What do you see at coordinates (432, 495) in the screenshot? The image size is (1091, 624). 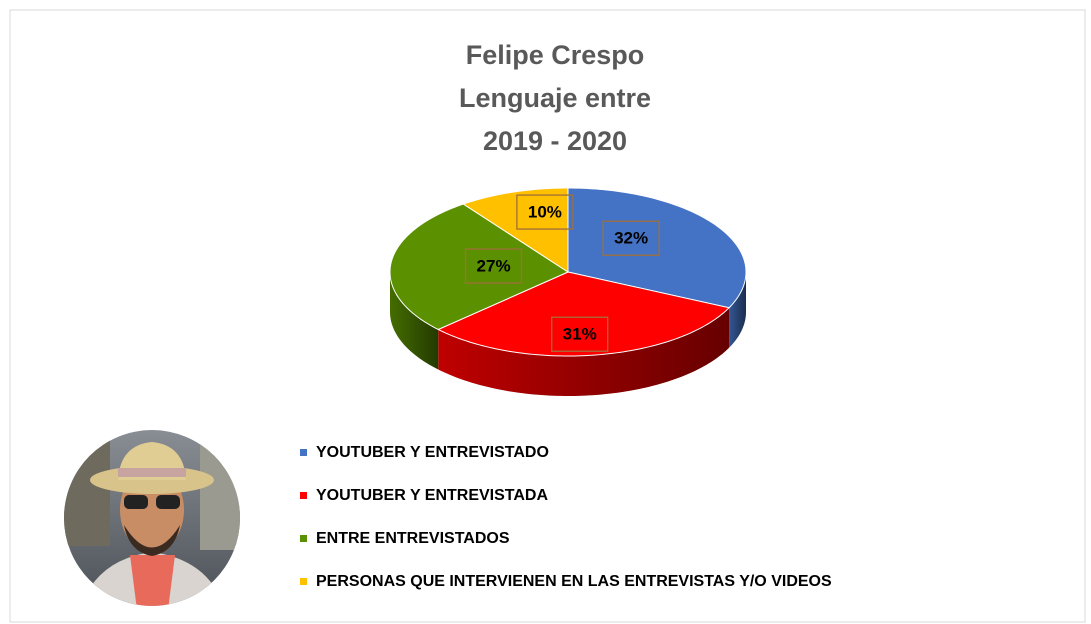 I see `legend-label: YOUTUBER Y ENTREVISTADA` at bounding box center [432, 495].